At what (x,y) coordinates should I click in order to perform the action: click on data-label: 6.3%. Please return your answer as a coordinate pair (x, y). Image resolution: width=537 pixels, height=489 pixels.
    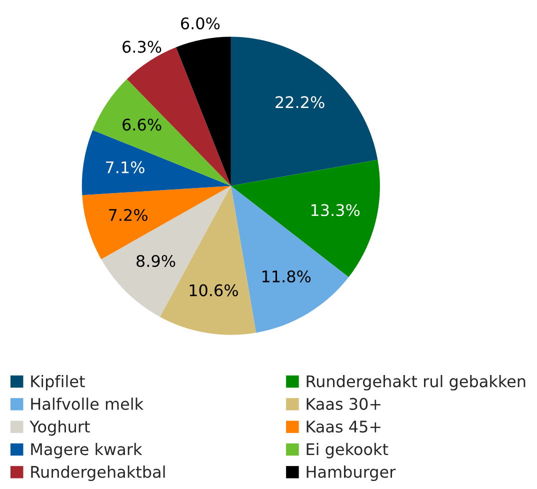
    Looking at the image, I should click on (142, 46).